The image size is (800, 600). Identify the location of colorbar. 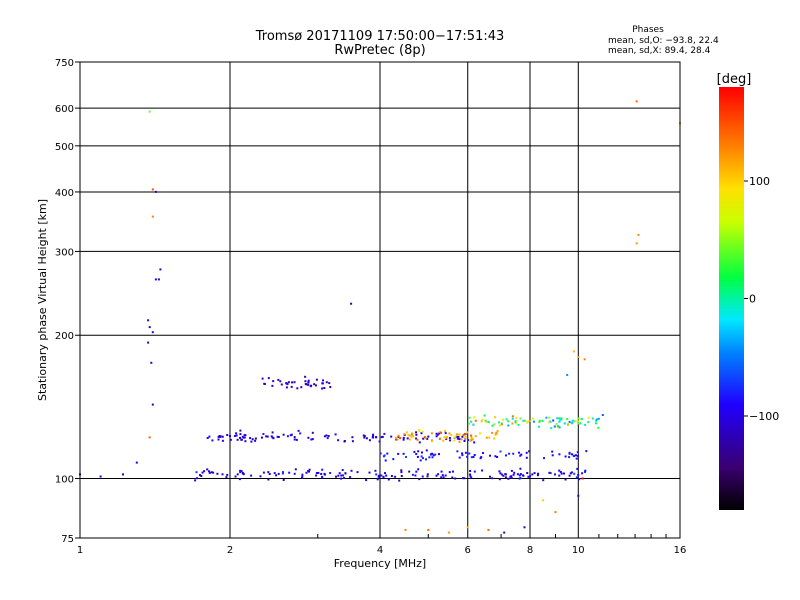
(731, 298).